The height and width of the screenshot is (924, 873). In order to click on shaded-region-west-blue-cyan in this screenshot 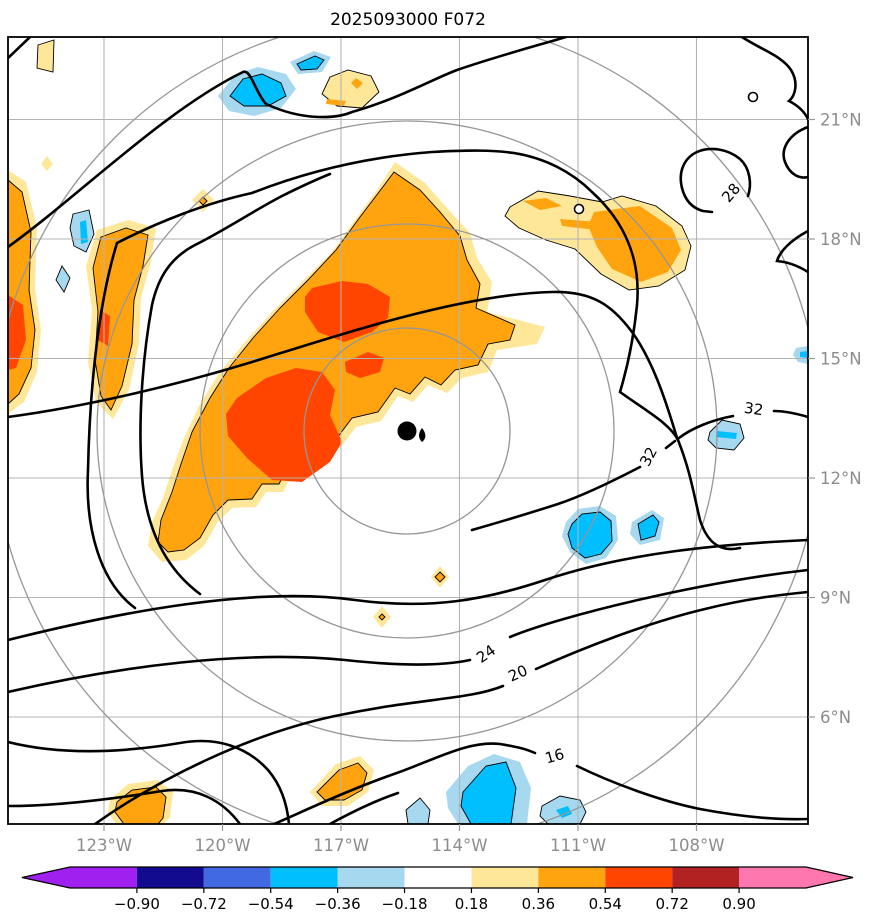, I will do `click(84, 232)`.